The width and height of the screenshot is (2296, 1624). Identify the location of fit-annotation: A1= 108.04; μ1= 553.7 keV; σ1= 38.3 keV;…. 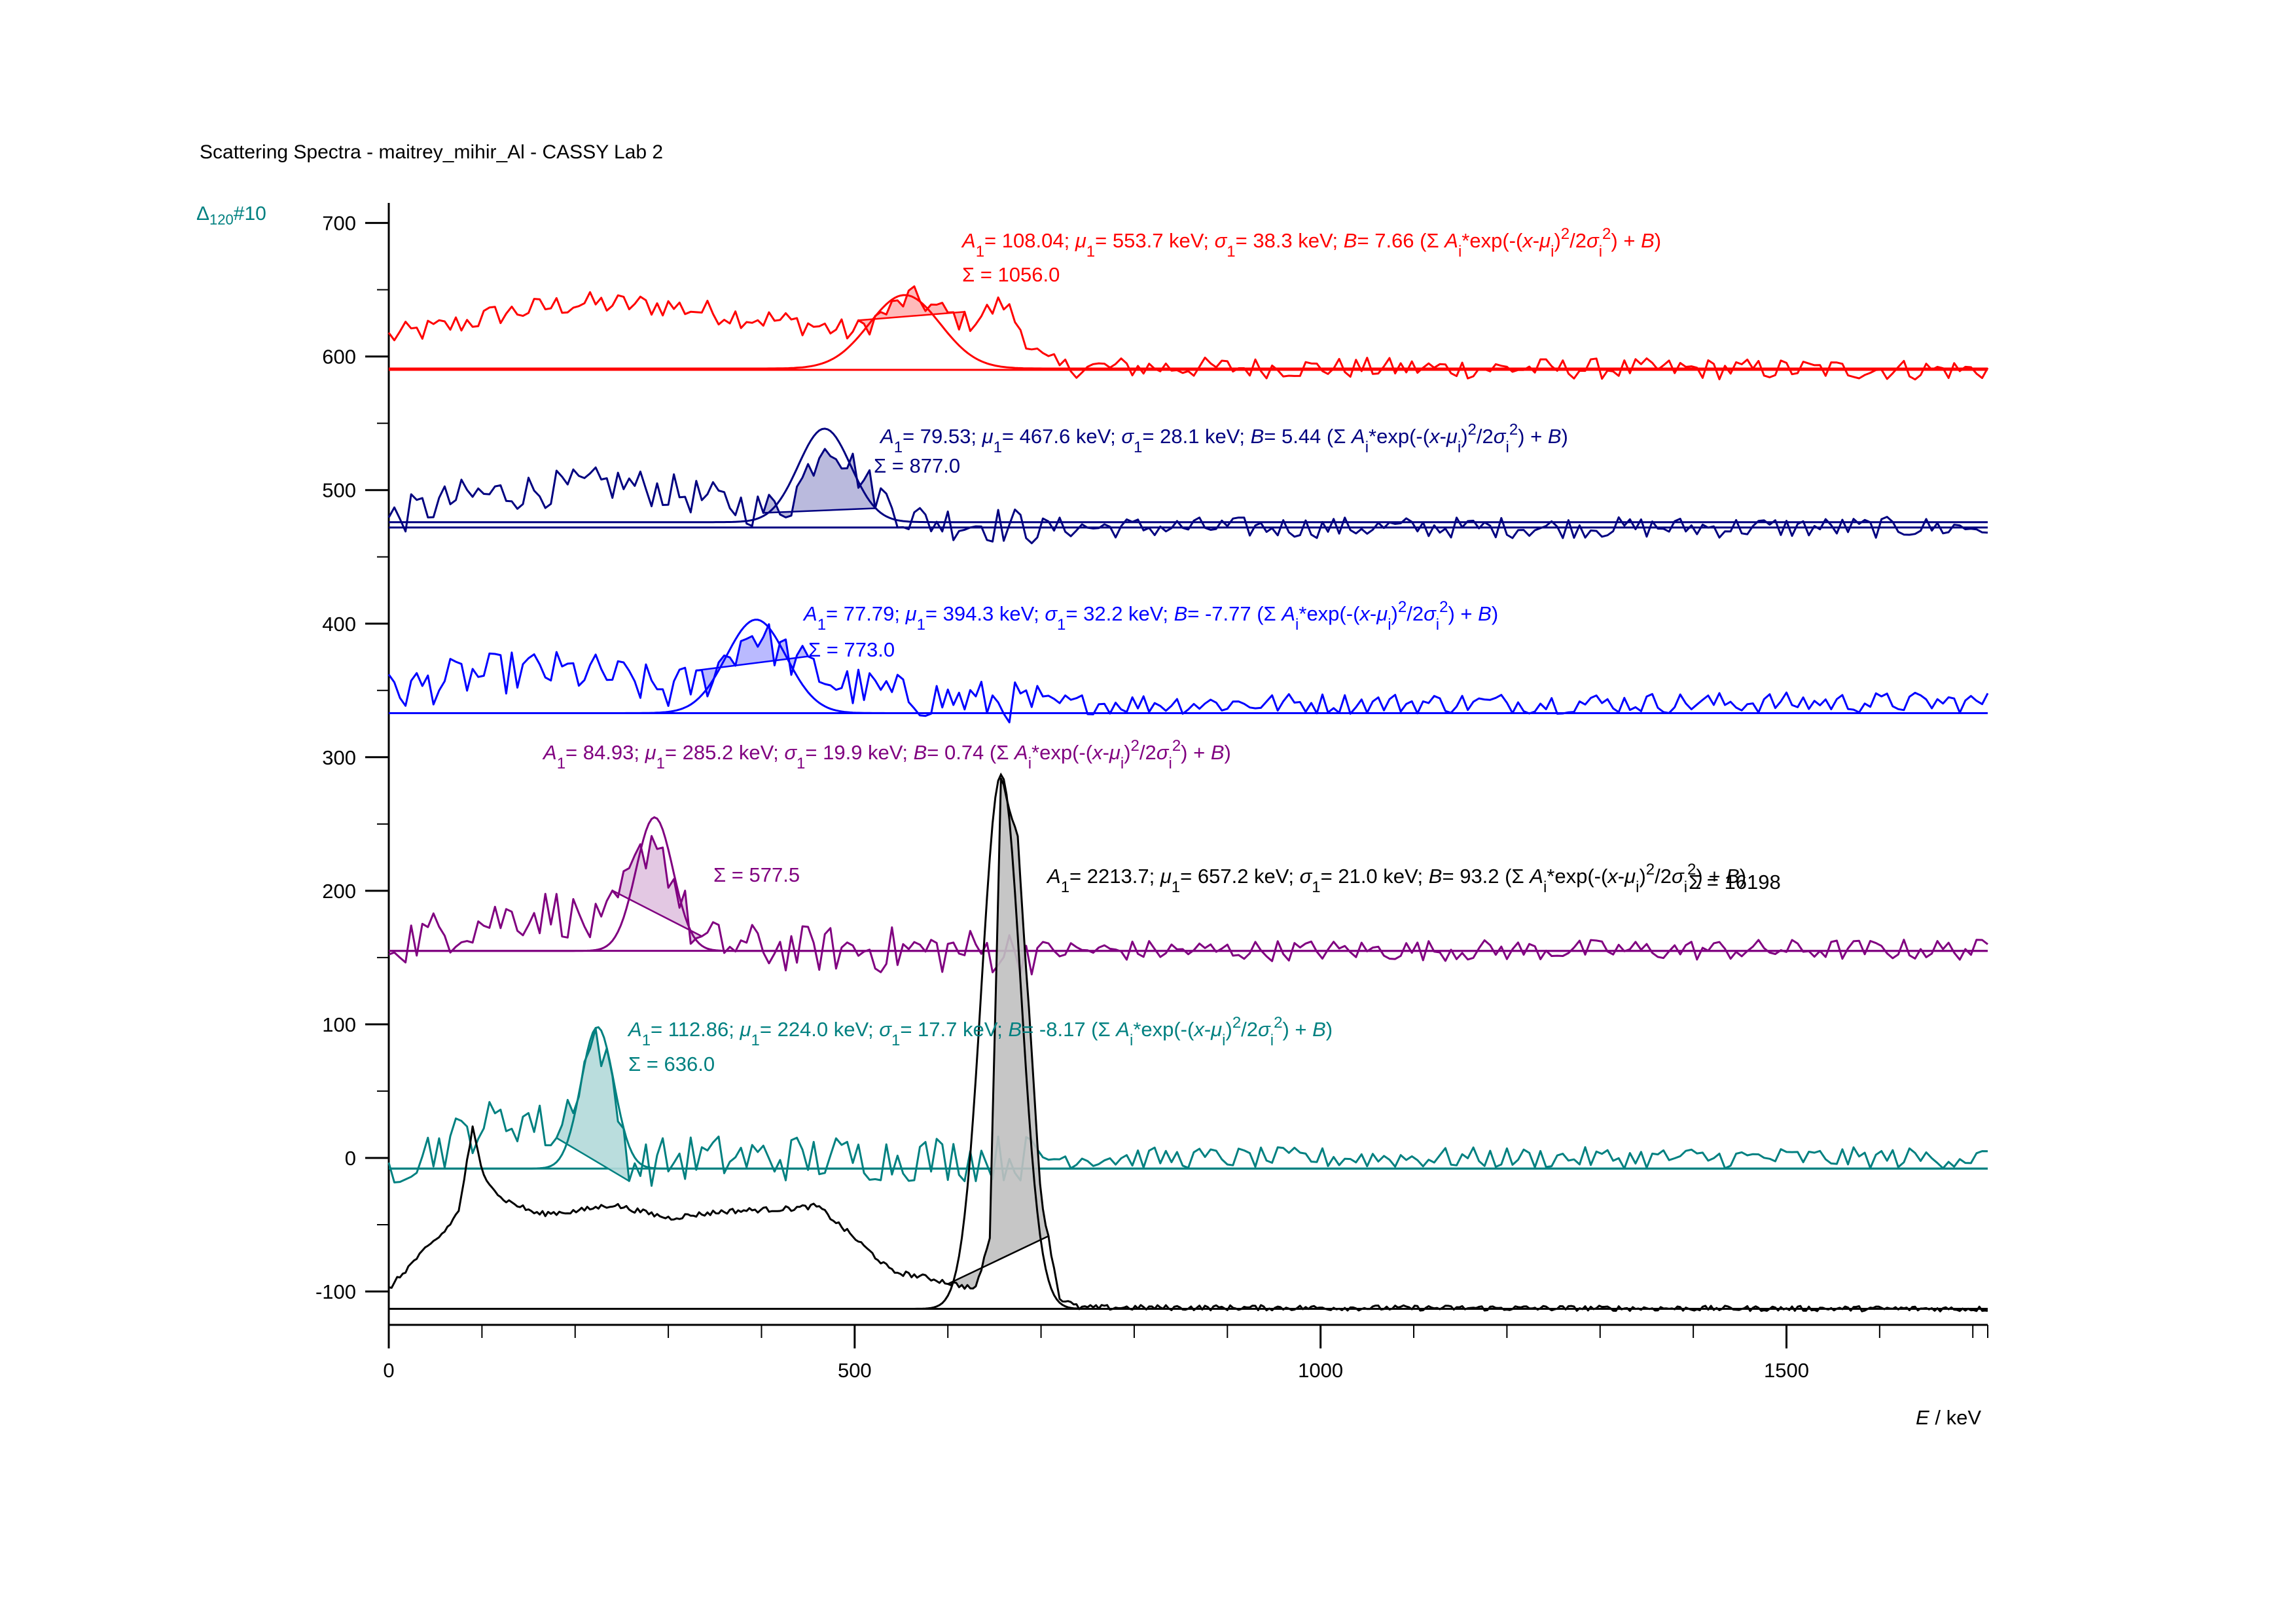
(1311, 243).